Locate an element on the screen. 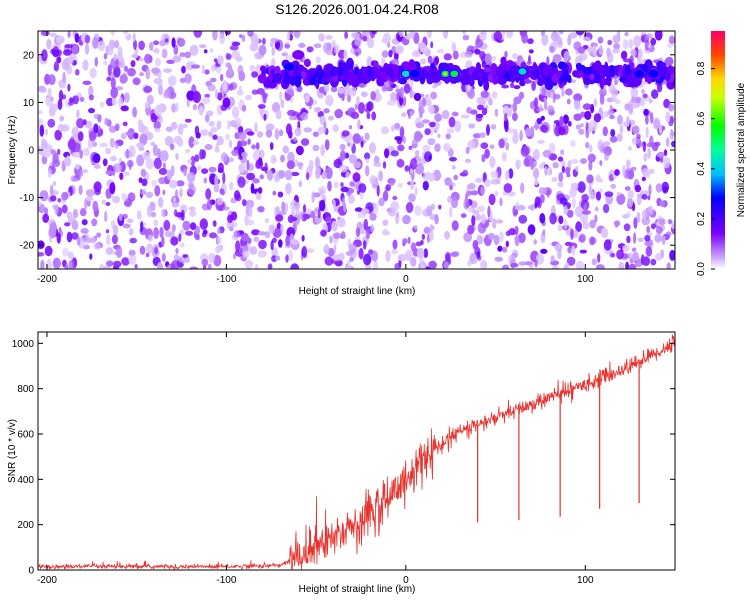 The height and width of the screenshot is (600, 750). snr-y-label: SNR (10 * v/v) is located at coordinates (12, 451).